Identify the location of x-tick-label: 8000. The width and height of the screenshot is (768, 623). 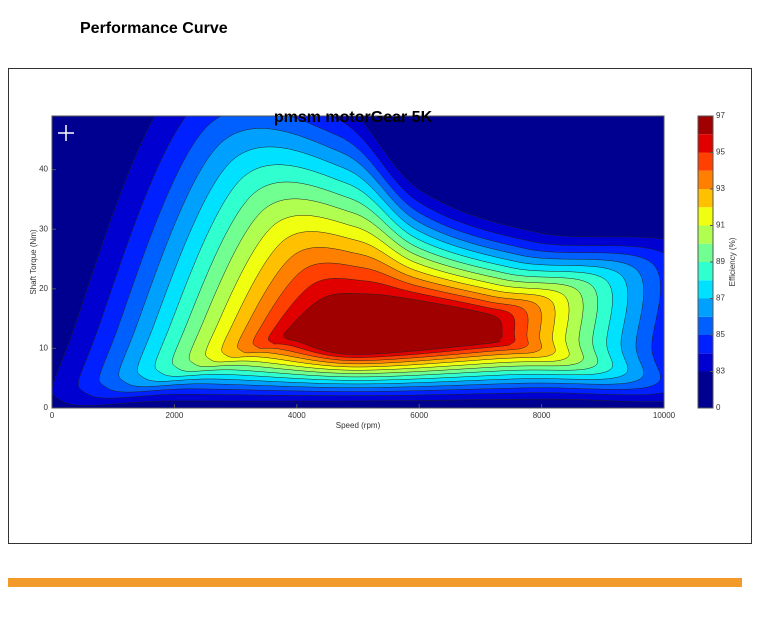
(542, 415).